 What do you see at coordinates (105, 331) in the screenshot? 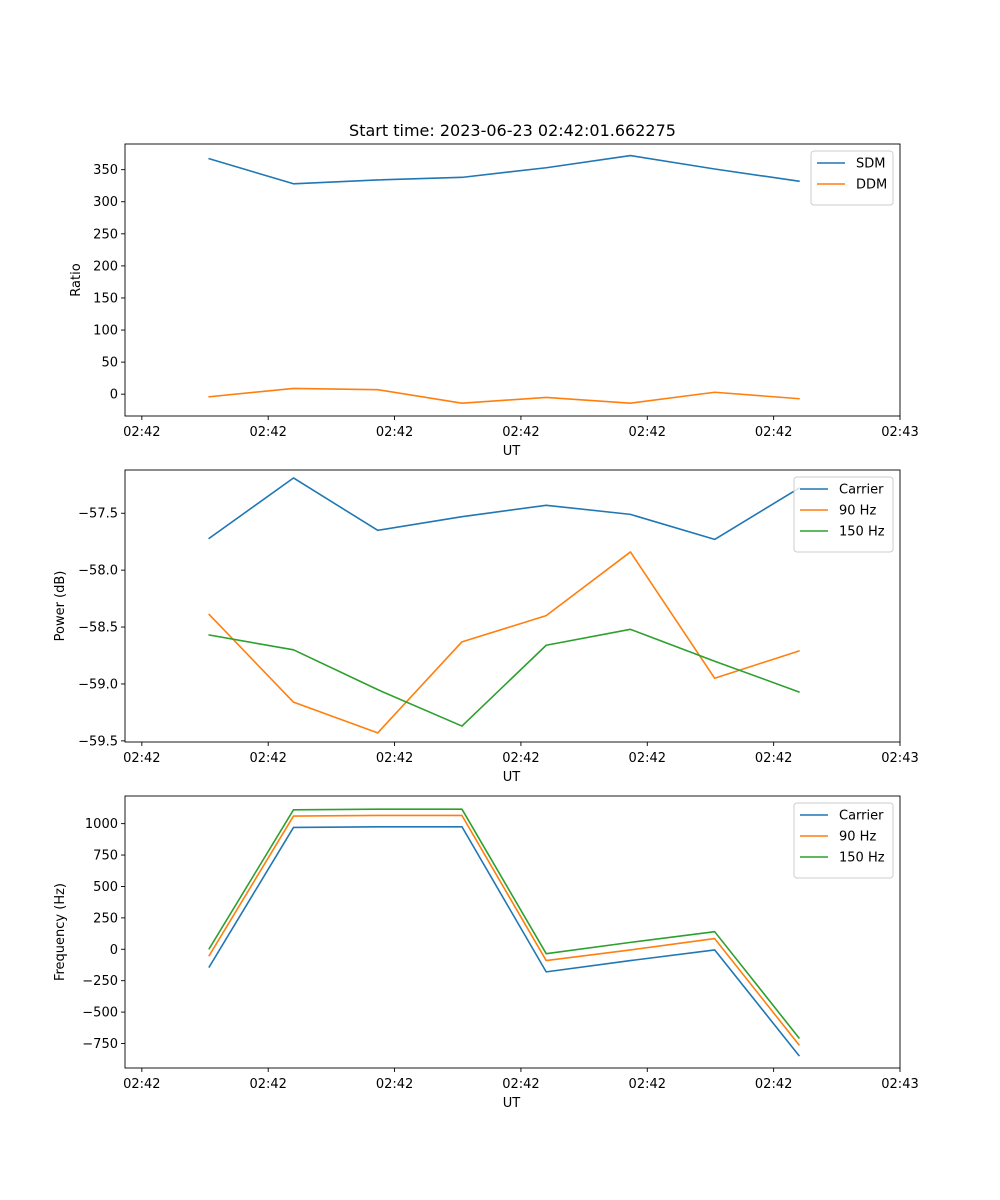
I see `y-tick-label: 100` at bounding box center [105, 331].